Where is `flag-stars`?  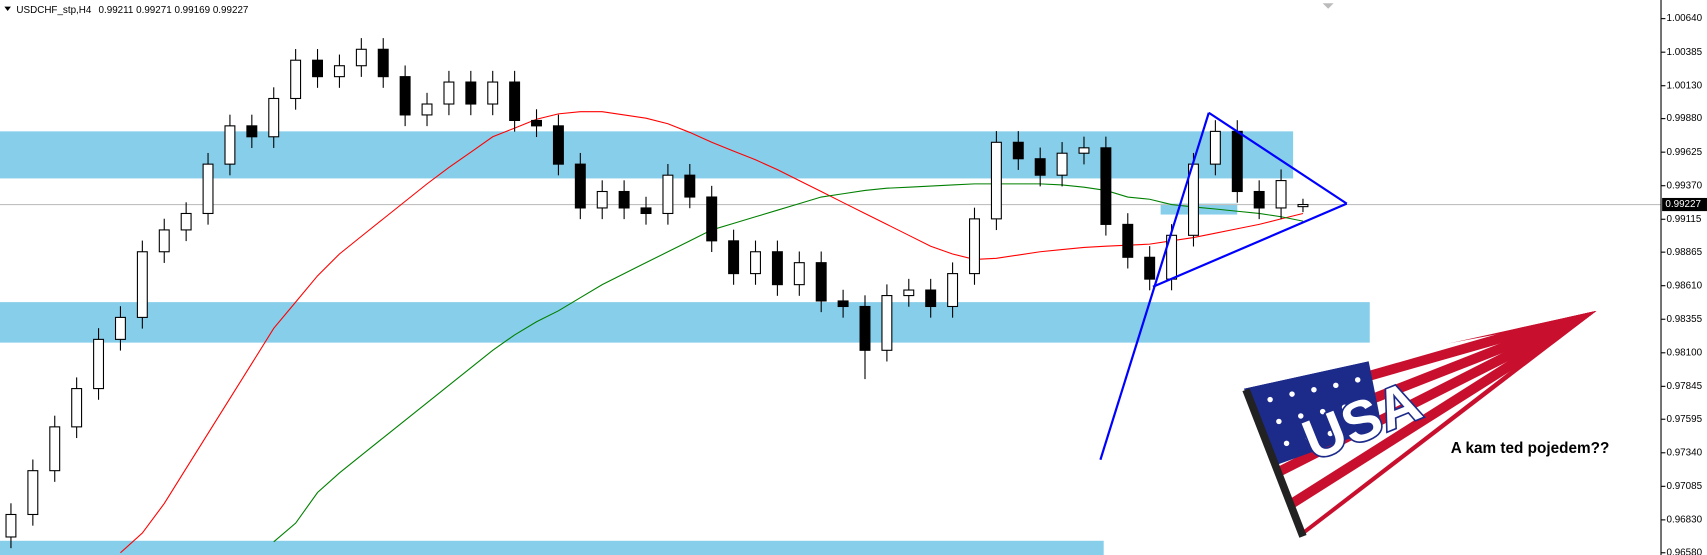 flag-stars is located at coordinates (1314, 412).